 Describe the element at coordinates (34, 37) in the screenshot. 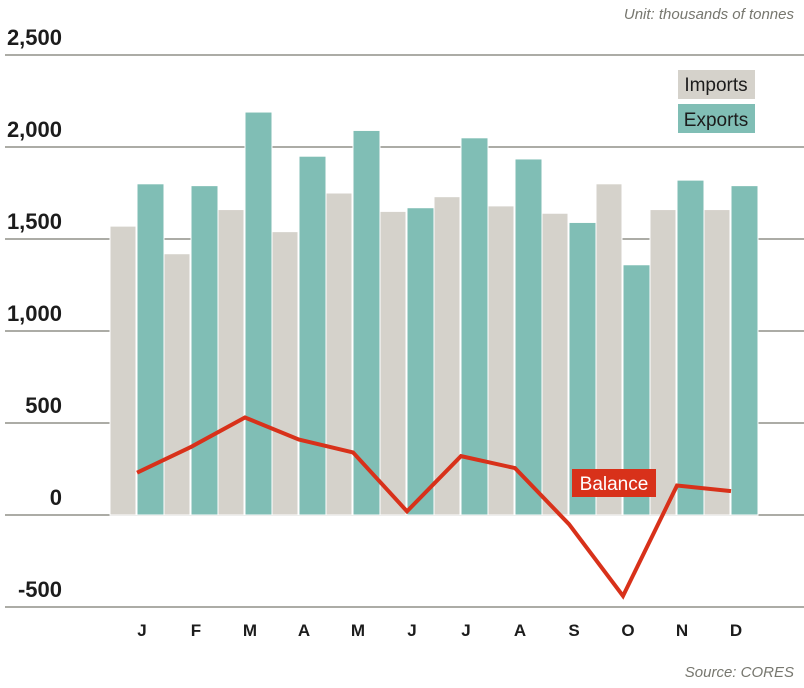

I see `y-tick-label: 2,500` at that location.